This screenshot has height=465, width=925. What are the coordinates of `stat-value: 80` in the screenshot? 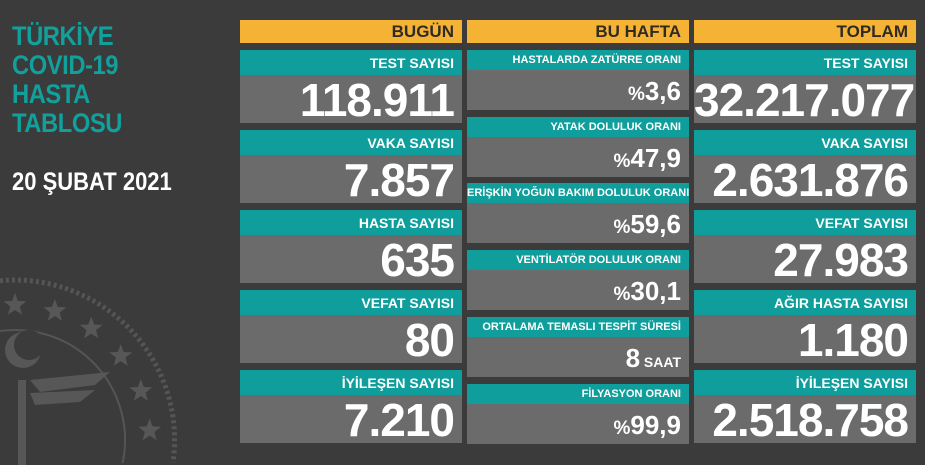 It's located at (429, 340).